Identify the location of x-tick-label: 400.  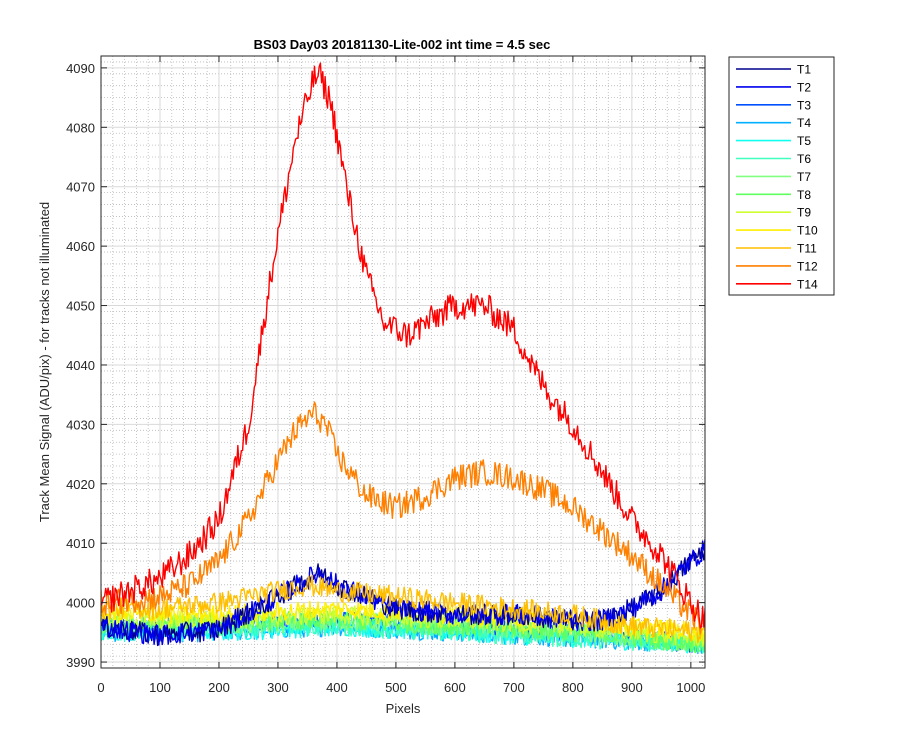
(337, 687).